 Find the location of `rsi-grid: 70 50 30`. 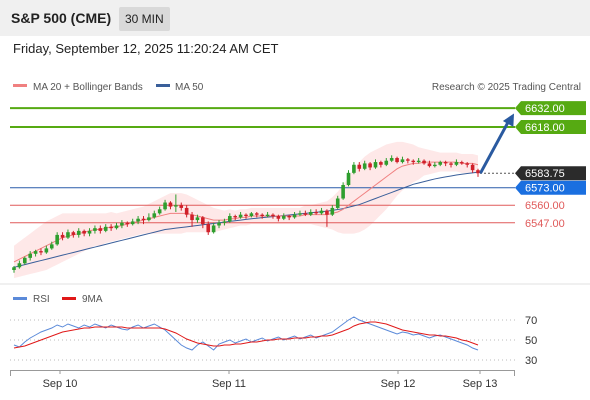

rsi-grid: 70 50 30 is located at coordinates (273, 341).